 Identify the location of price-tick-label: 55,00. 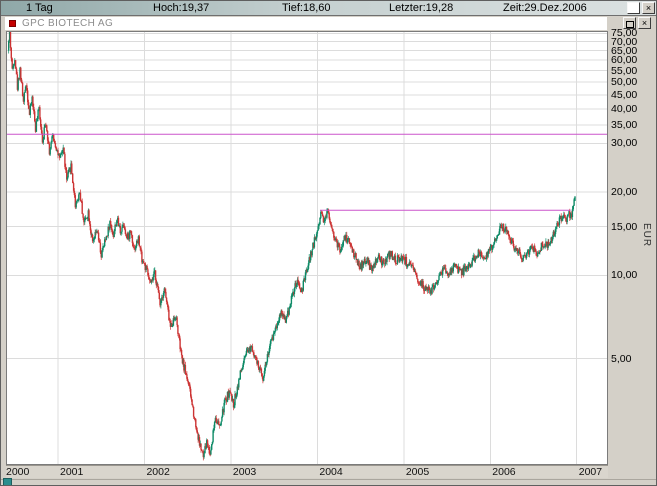
(624, 70).